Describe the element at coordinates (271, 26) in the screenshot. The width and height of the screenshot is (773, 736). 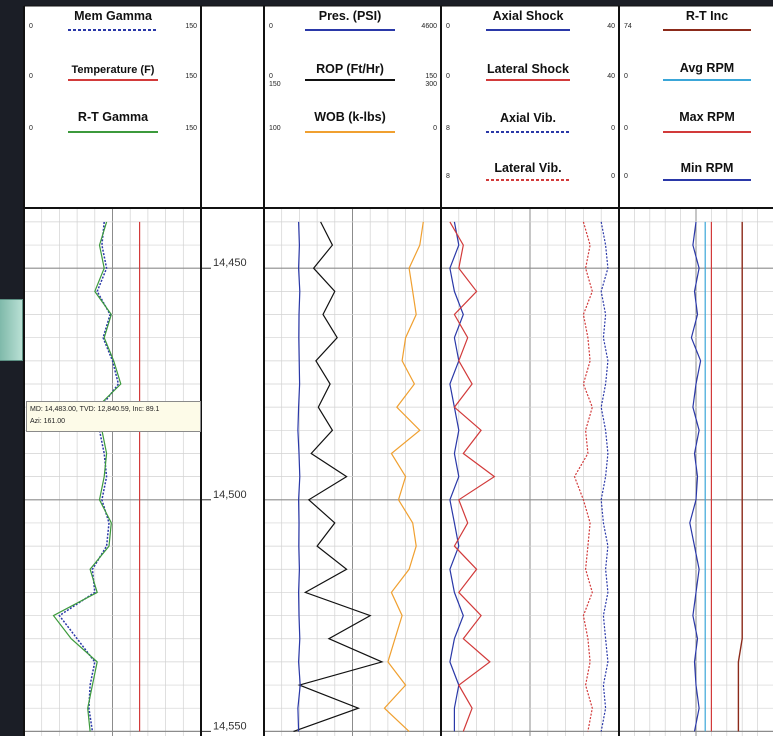
I see `legend-min-pres-psi: 0` at that location.